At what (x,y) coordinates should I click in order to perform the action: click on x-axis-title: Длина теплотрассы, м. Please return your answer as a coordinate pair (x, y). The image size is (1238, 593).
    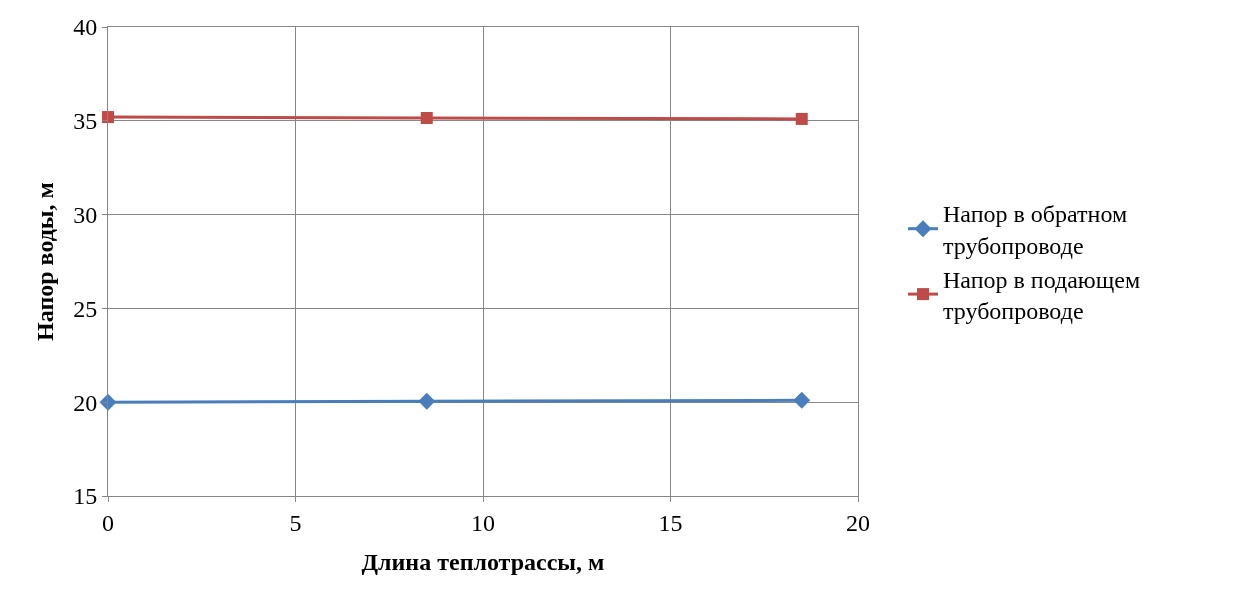
    Looking at the image, I should click on (483, 562).